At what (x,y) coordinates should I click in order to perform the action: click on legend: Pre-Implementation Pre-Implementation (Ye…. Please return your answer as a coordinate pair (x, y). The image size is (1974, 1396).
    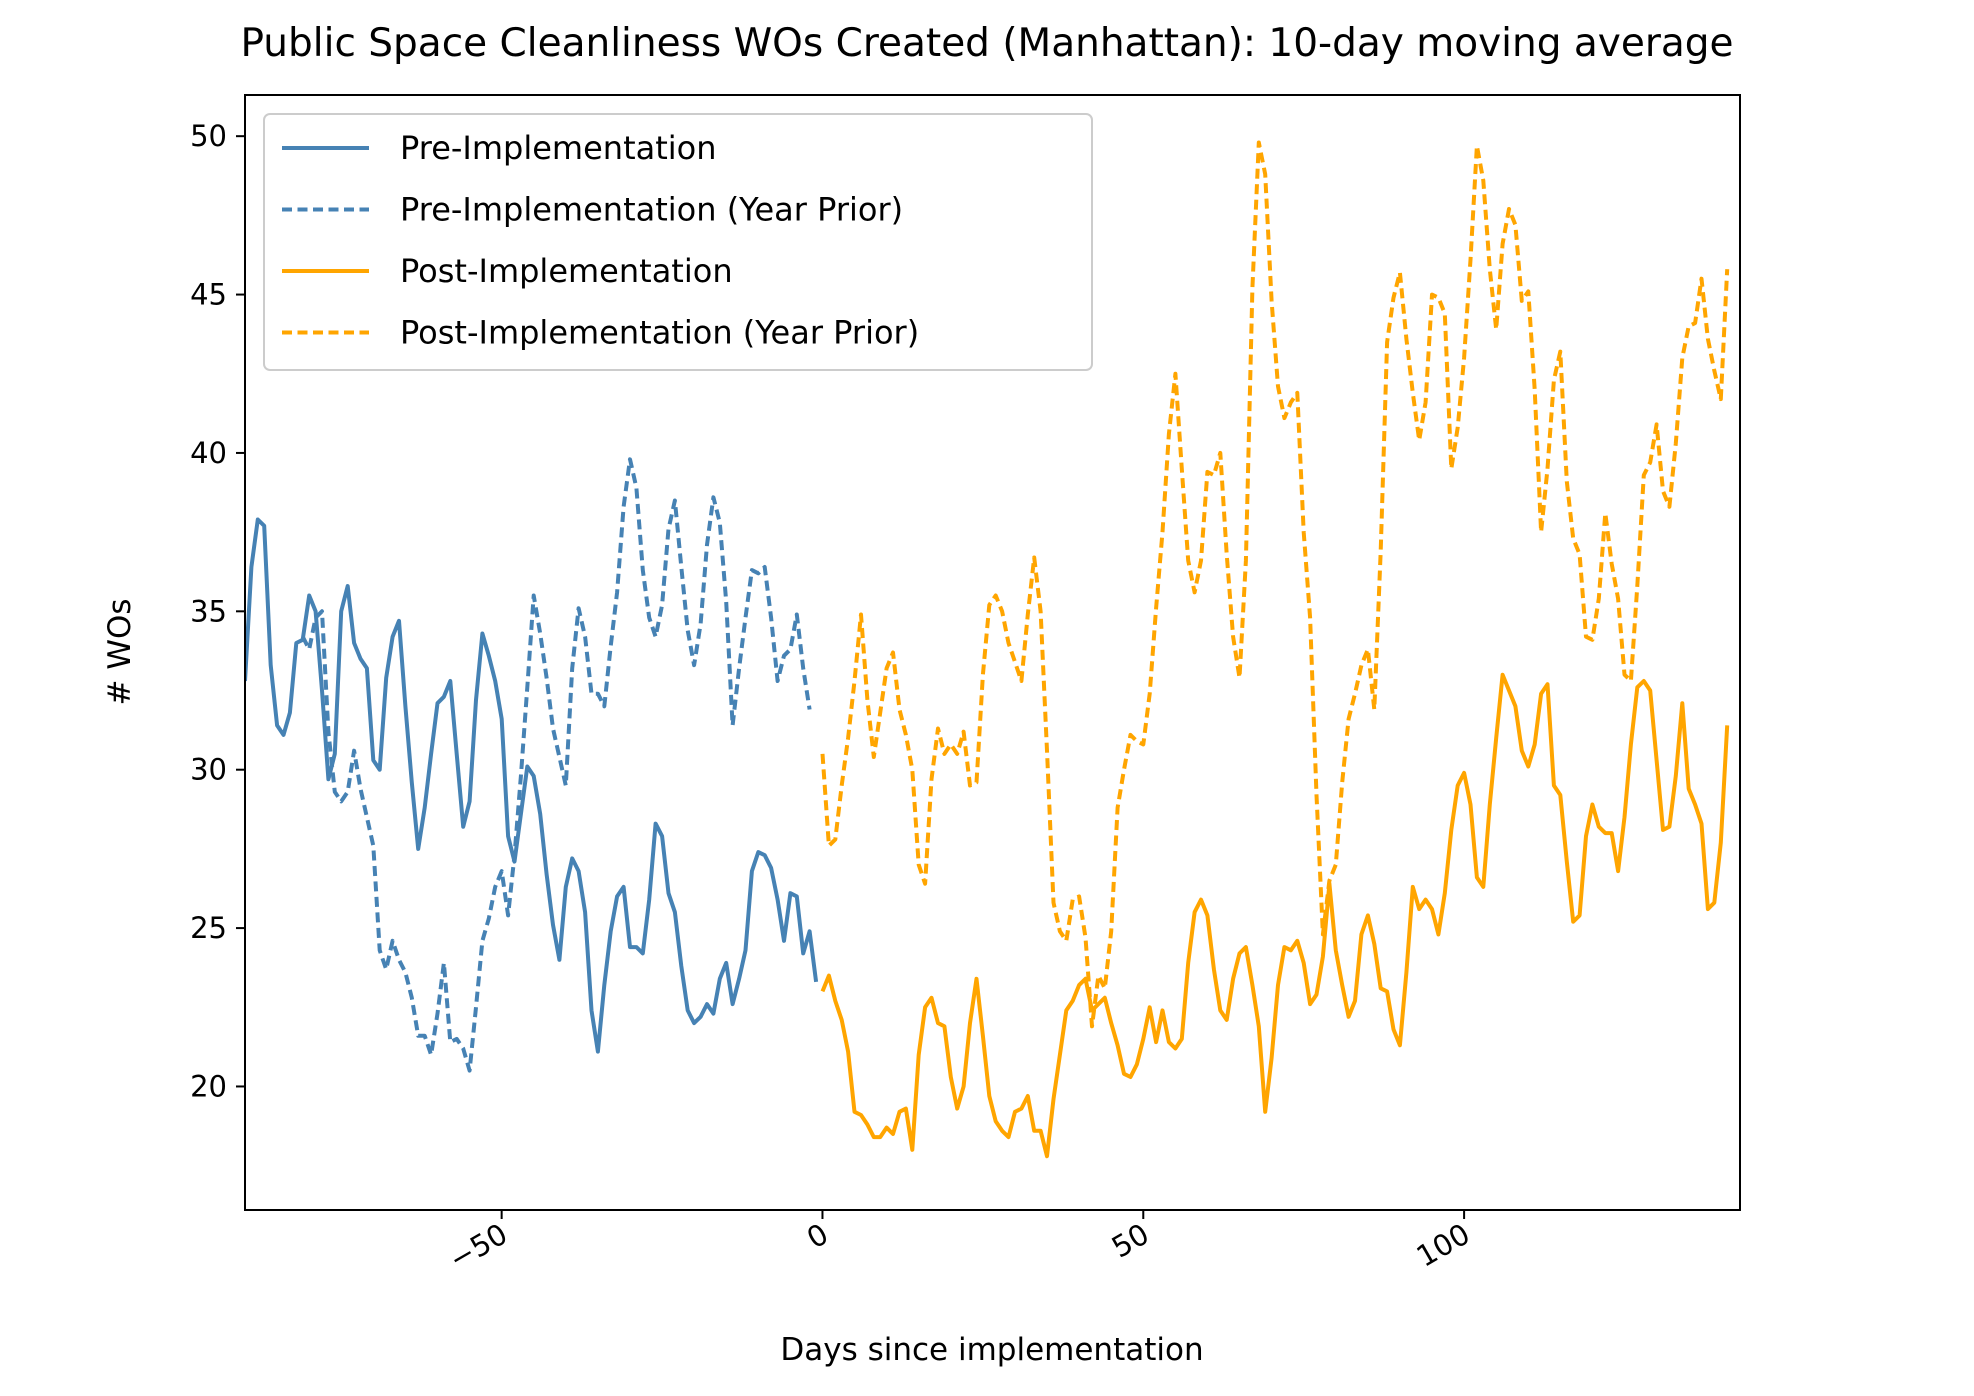
    Looking at the image, I should click on (678, 242).